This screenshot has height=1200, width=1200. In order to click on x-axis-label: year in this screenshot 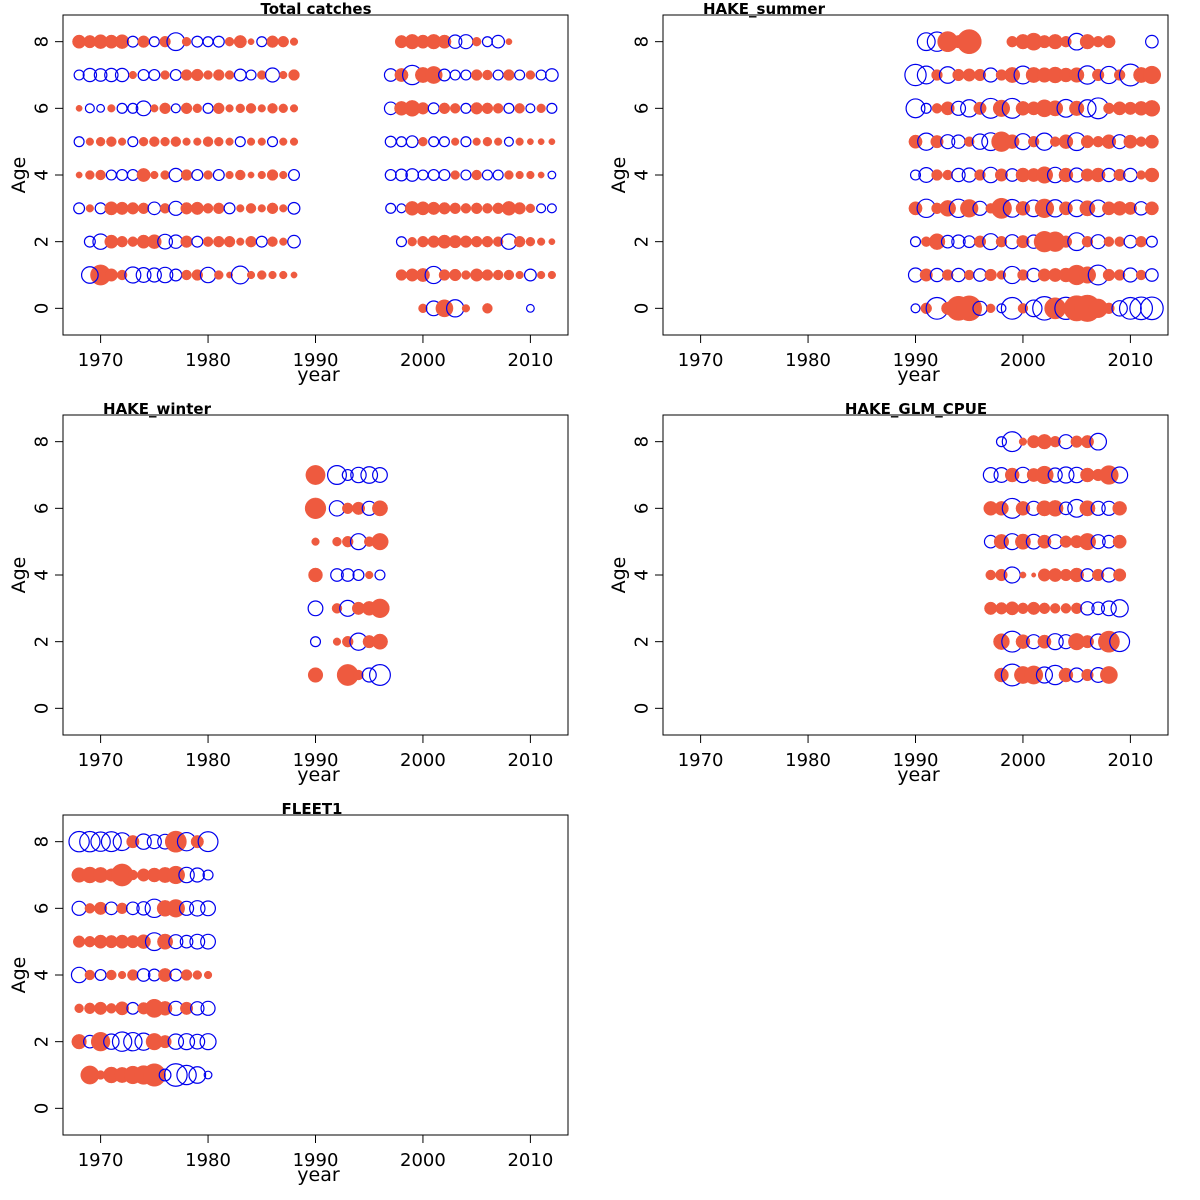, I will do `click(918, 775)`.